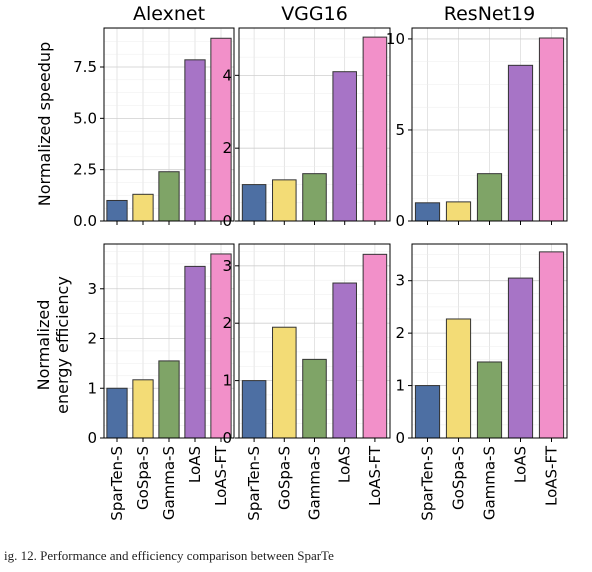 This screenshot has width=592, height=572. I want to click on y-tick-label: 2.5, so click(85, 170).